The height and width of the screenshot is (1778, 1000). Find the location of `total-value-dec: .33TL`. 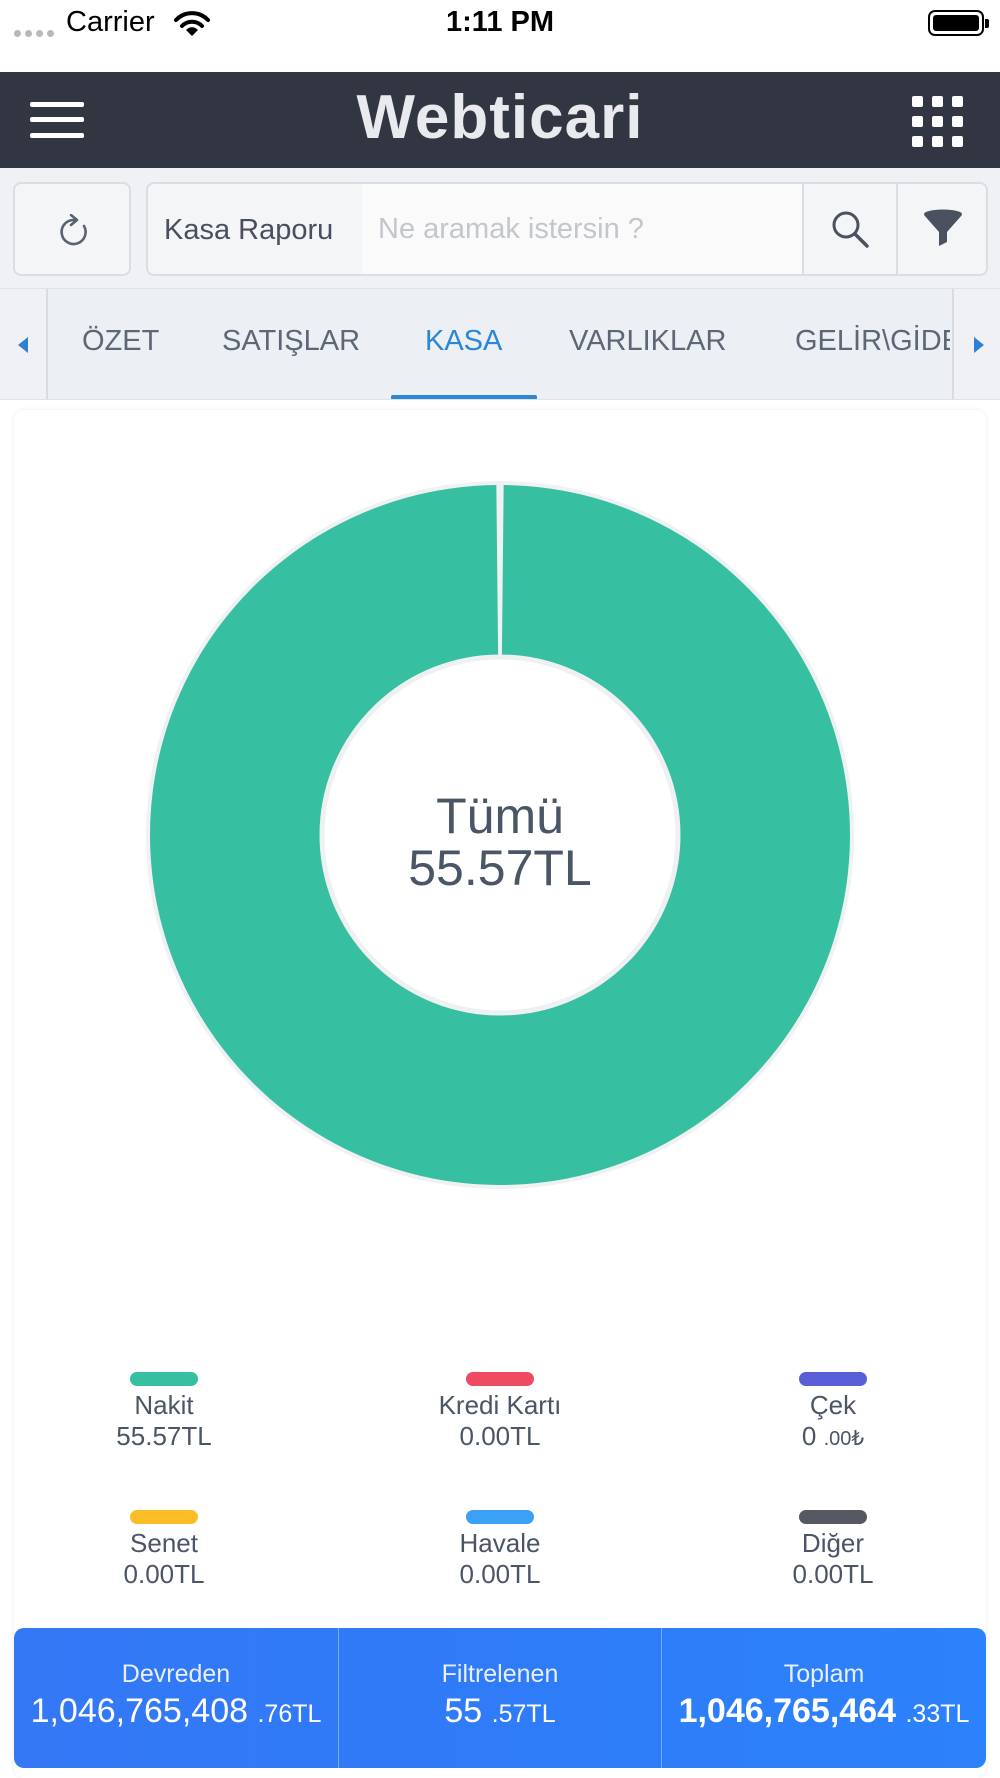

total-value-dec: .33TL is located at coordinates (937, 1714).